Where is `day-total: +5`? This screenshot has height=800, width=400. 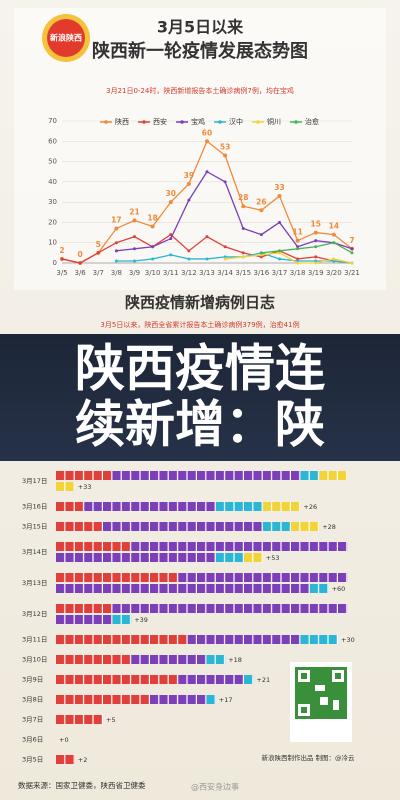 day-total: +5 is located at coordinates (111, 720).